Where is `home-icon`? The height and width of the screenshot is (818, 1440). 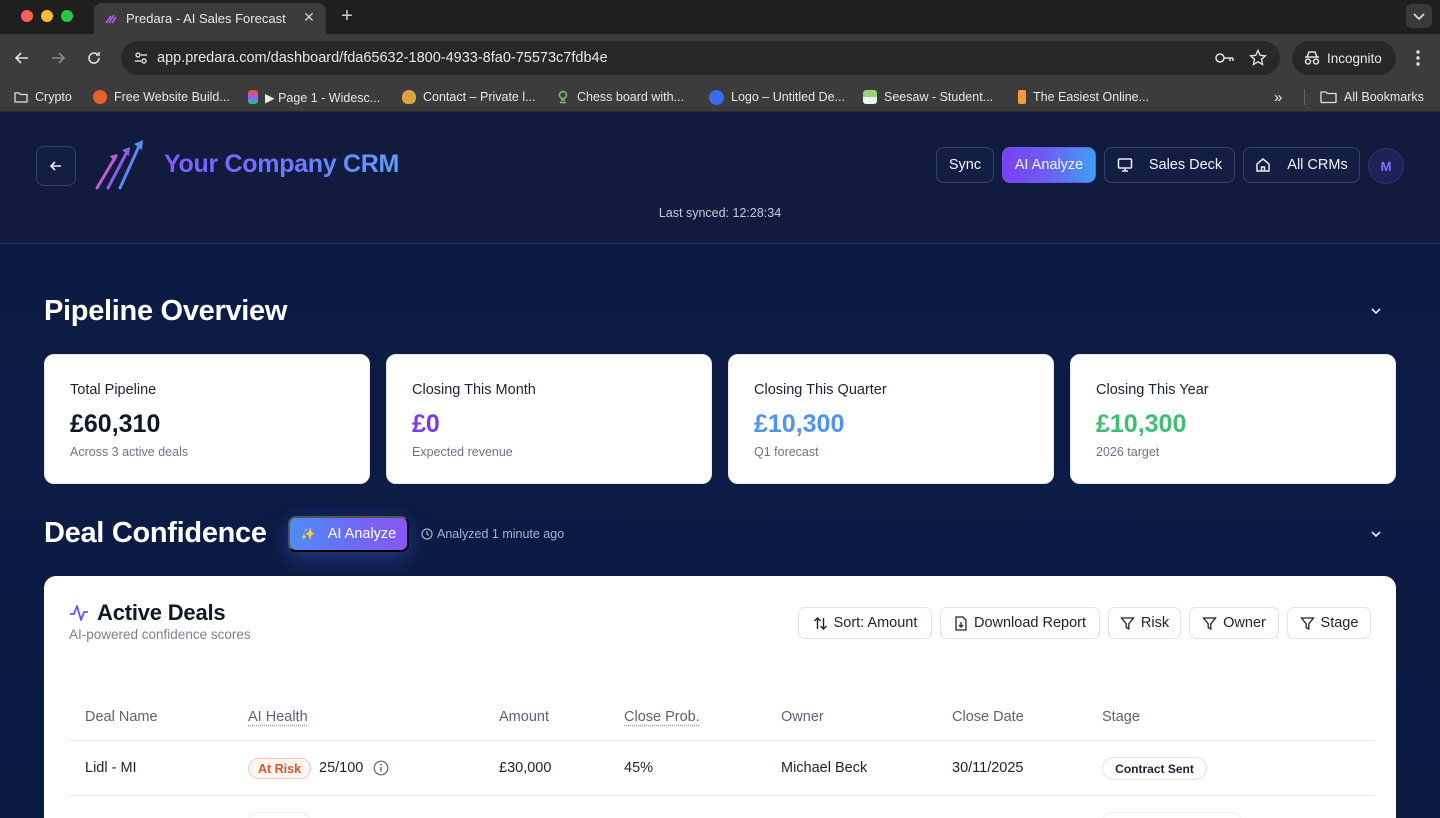 home-icon is located at coordinates (1263, 165).